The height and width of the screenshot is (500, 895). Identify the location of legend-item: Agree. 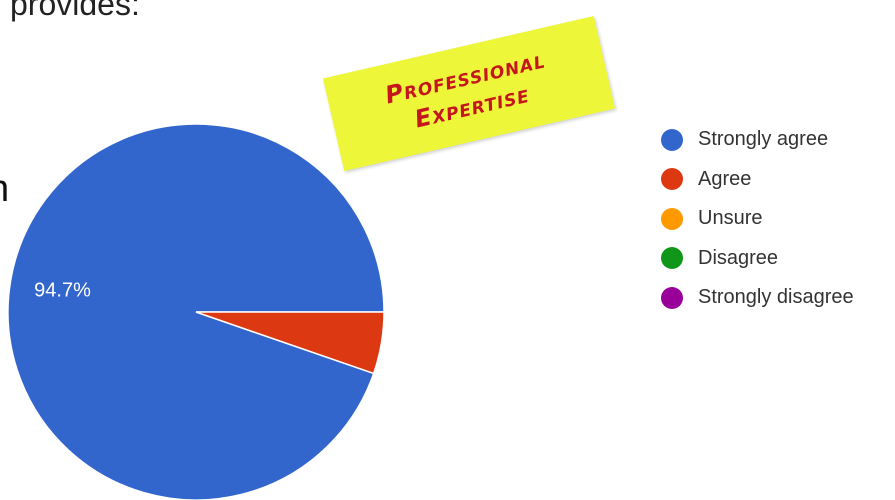
(778, 180).